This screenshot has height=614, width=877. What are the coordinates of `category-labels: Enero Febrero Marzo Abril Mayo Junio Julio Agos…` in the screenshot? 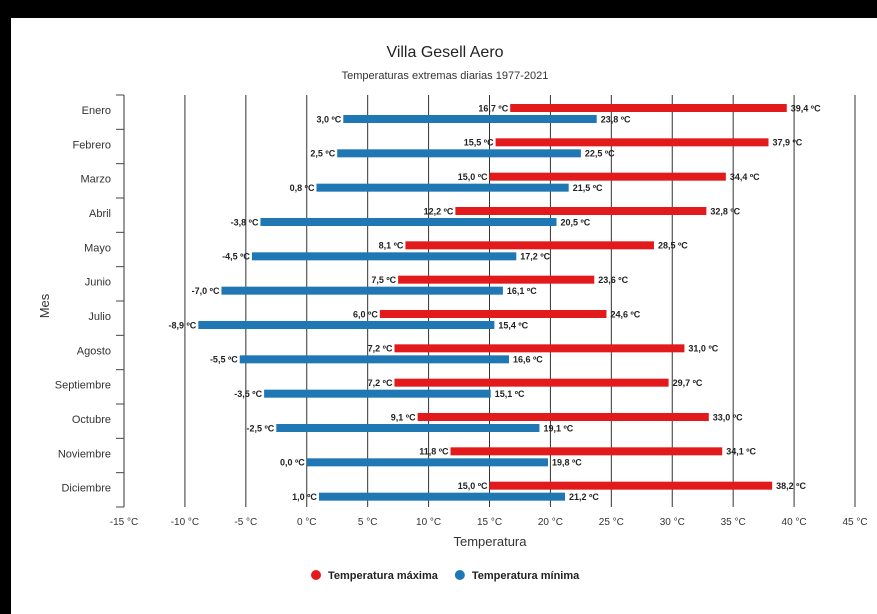 It's located at (83, 300).